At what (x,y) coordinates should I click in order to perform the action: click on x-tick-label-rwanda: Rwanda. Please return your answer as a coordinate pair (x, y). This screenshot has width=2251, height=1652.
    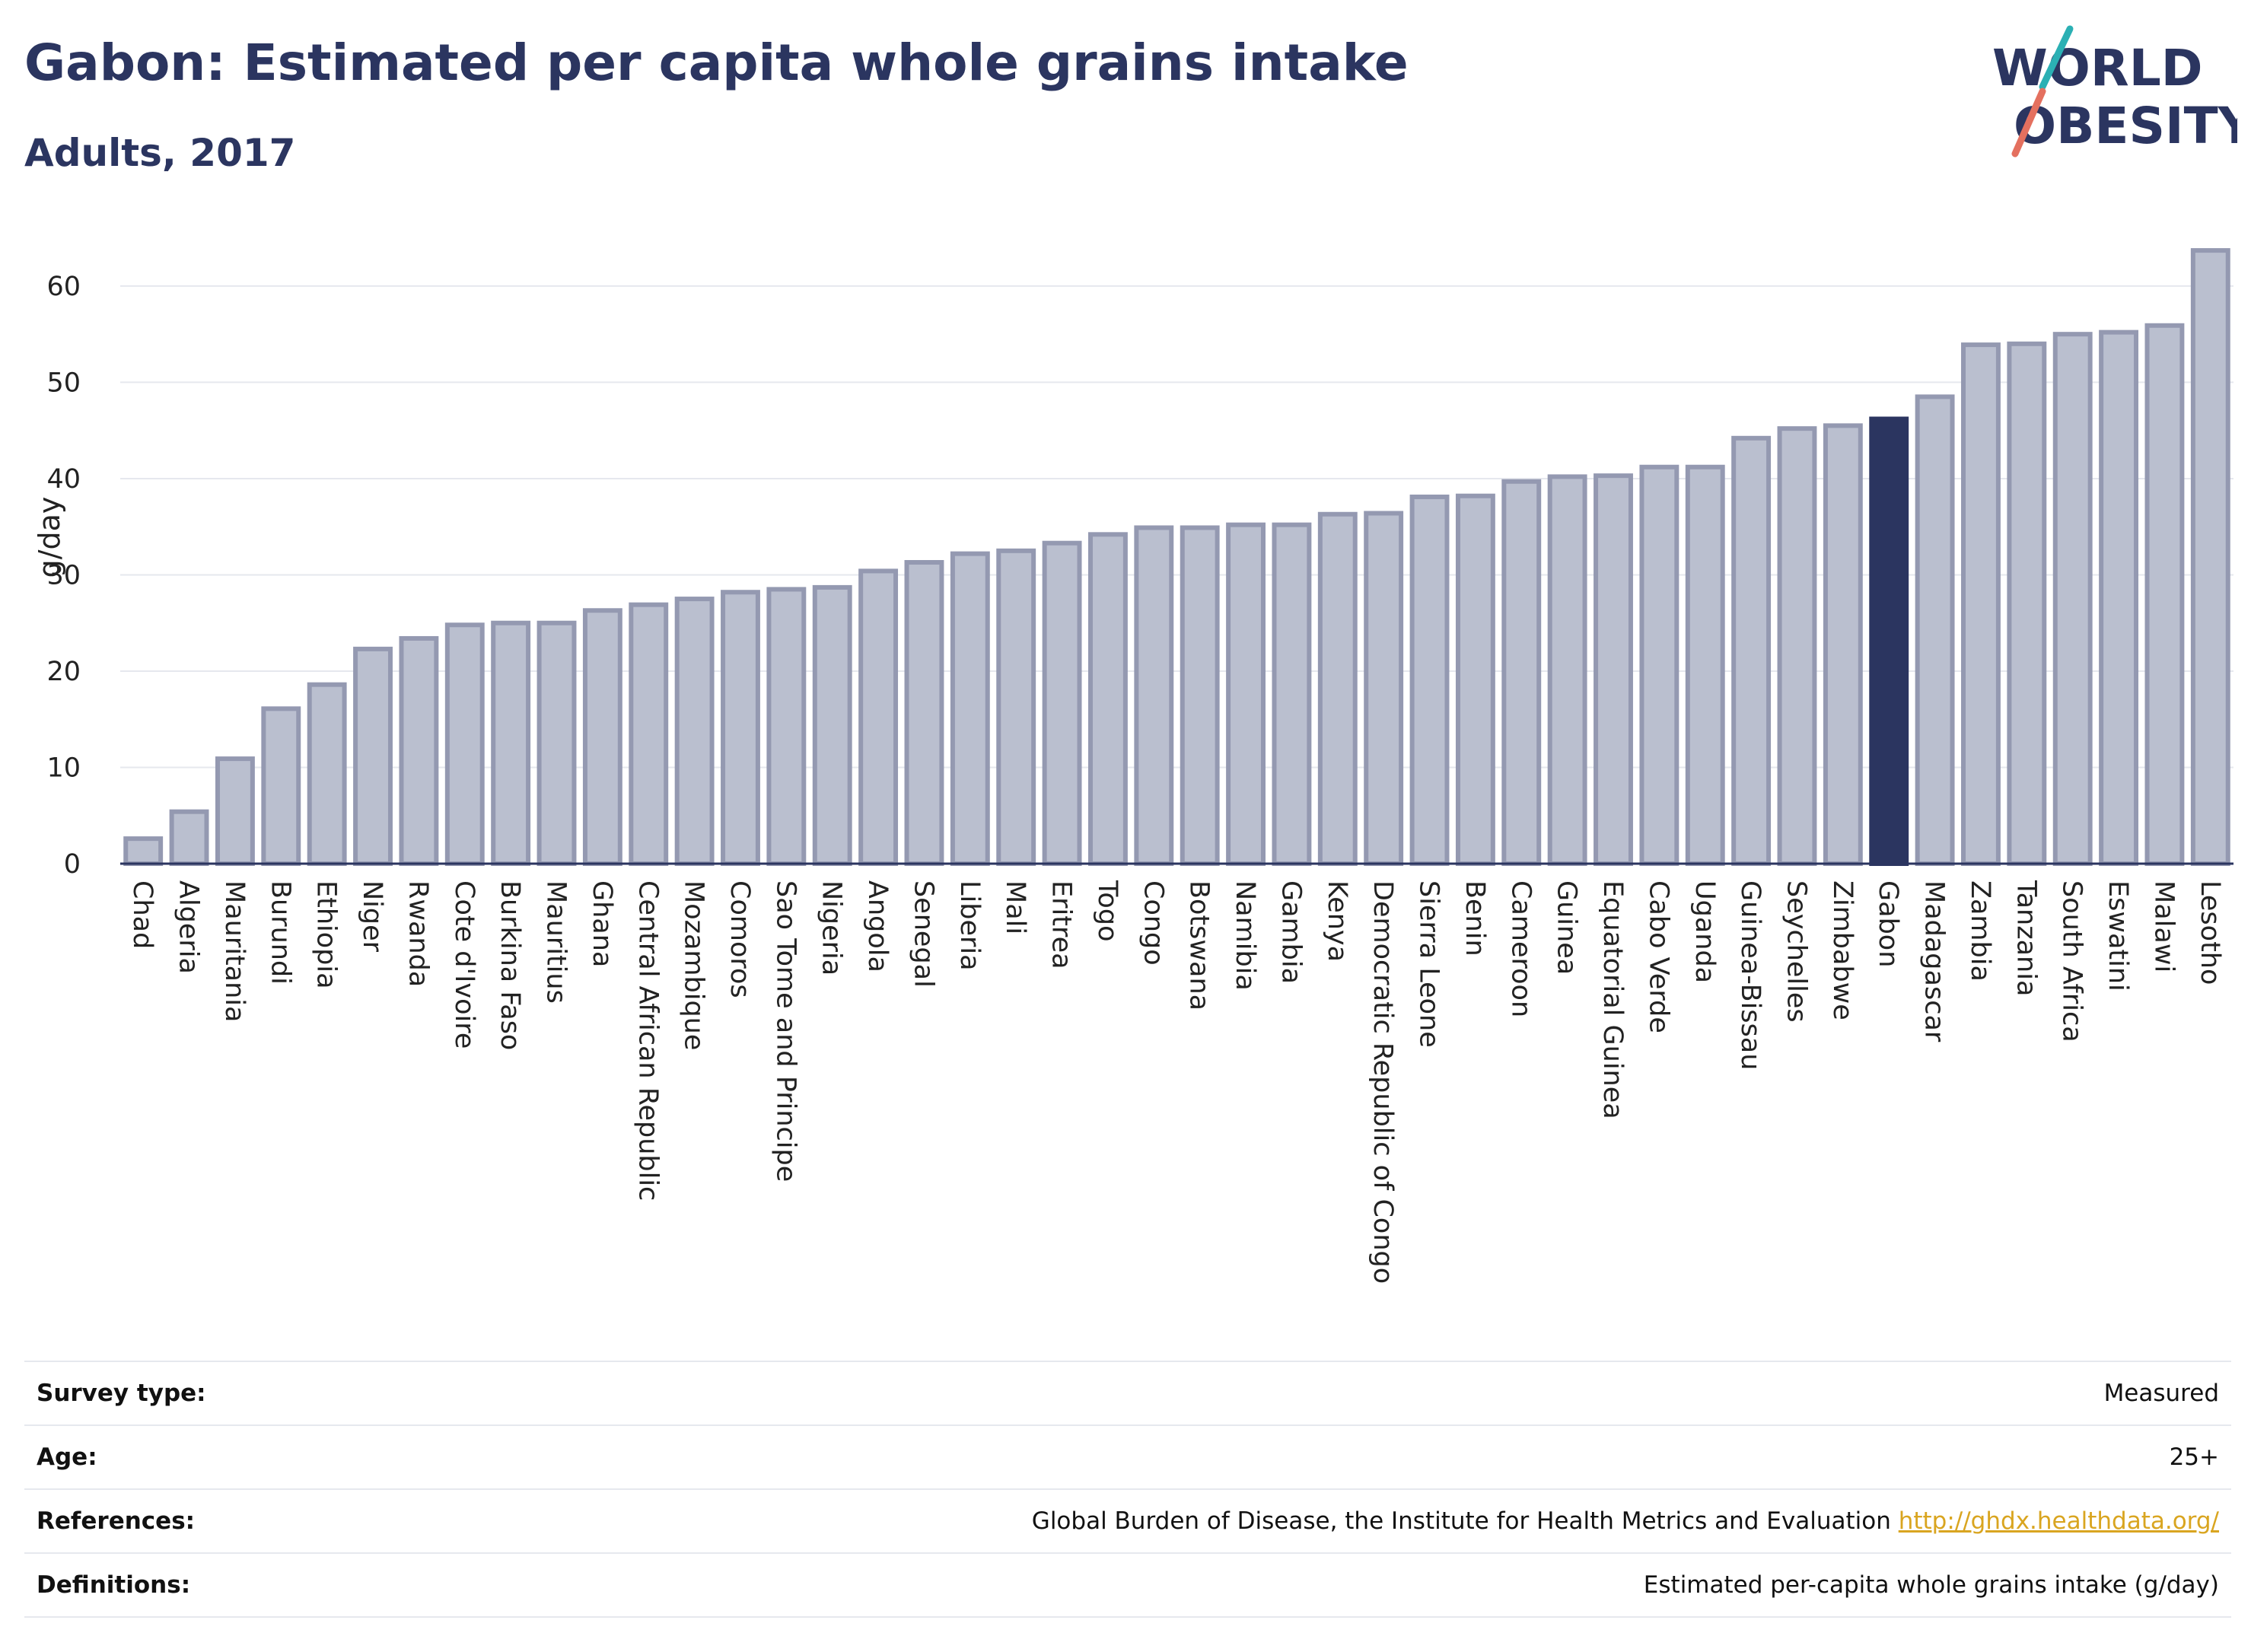
    Looking at the image, I should click on (418, 933).